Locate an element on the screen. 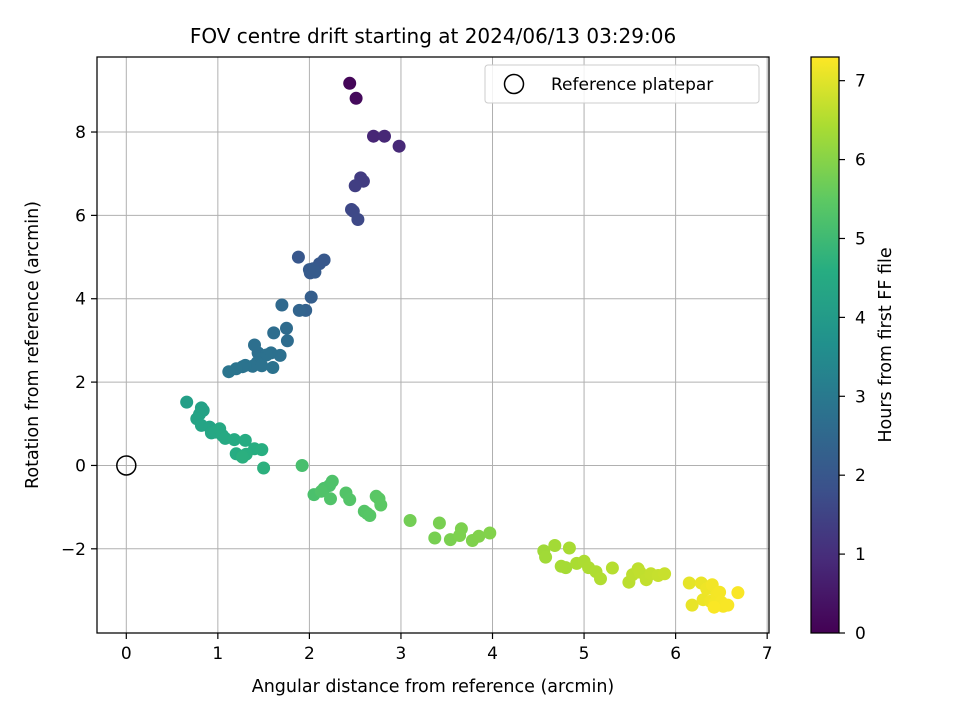 Image resolution: width=960 pixels, height=720 pixels. x-tick-label: 5 is located at coordinates (584, 654).